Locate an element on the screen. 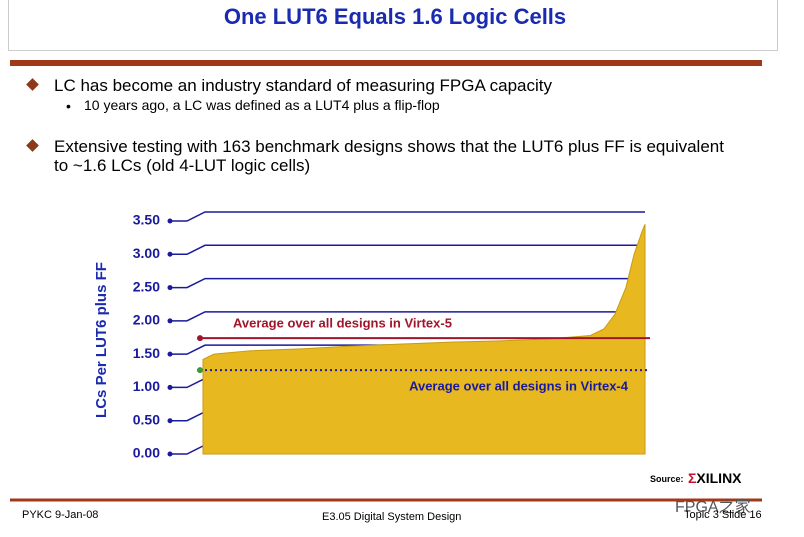 Image resolution: width=804 pixels, height=537 pixels. source: Source: is located at coordinates (667, 479).